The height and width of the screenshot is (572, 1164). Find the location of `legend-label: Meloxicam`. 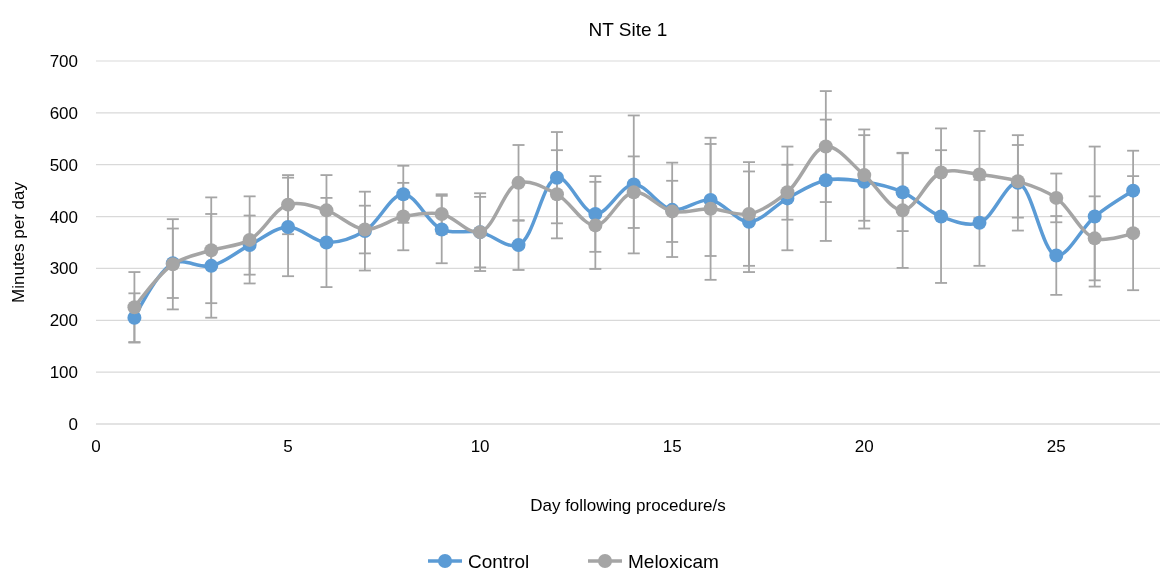

legend-label: Meloxicam is located at coordinates (673, 561).